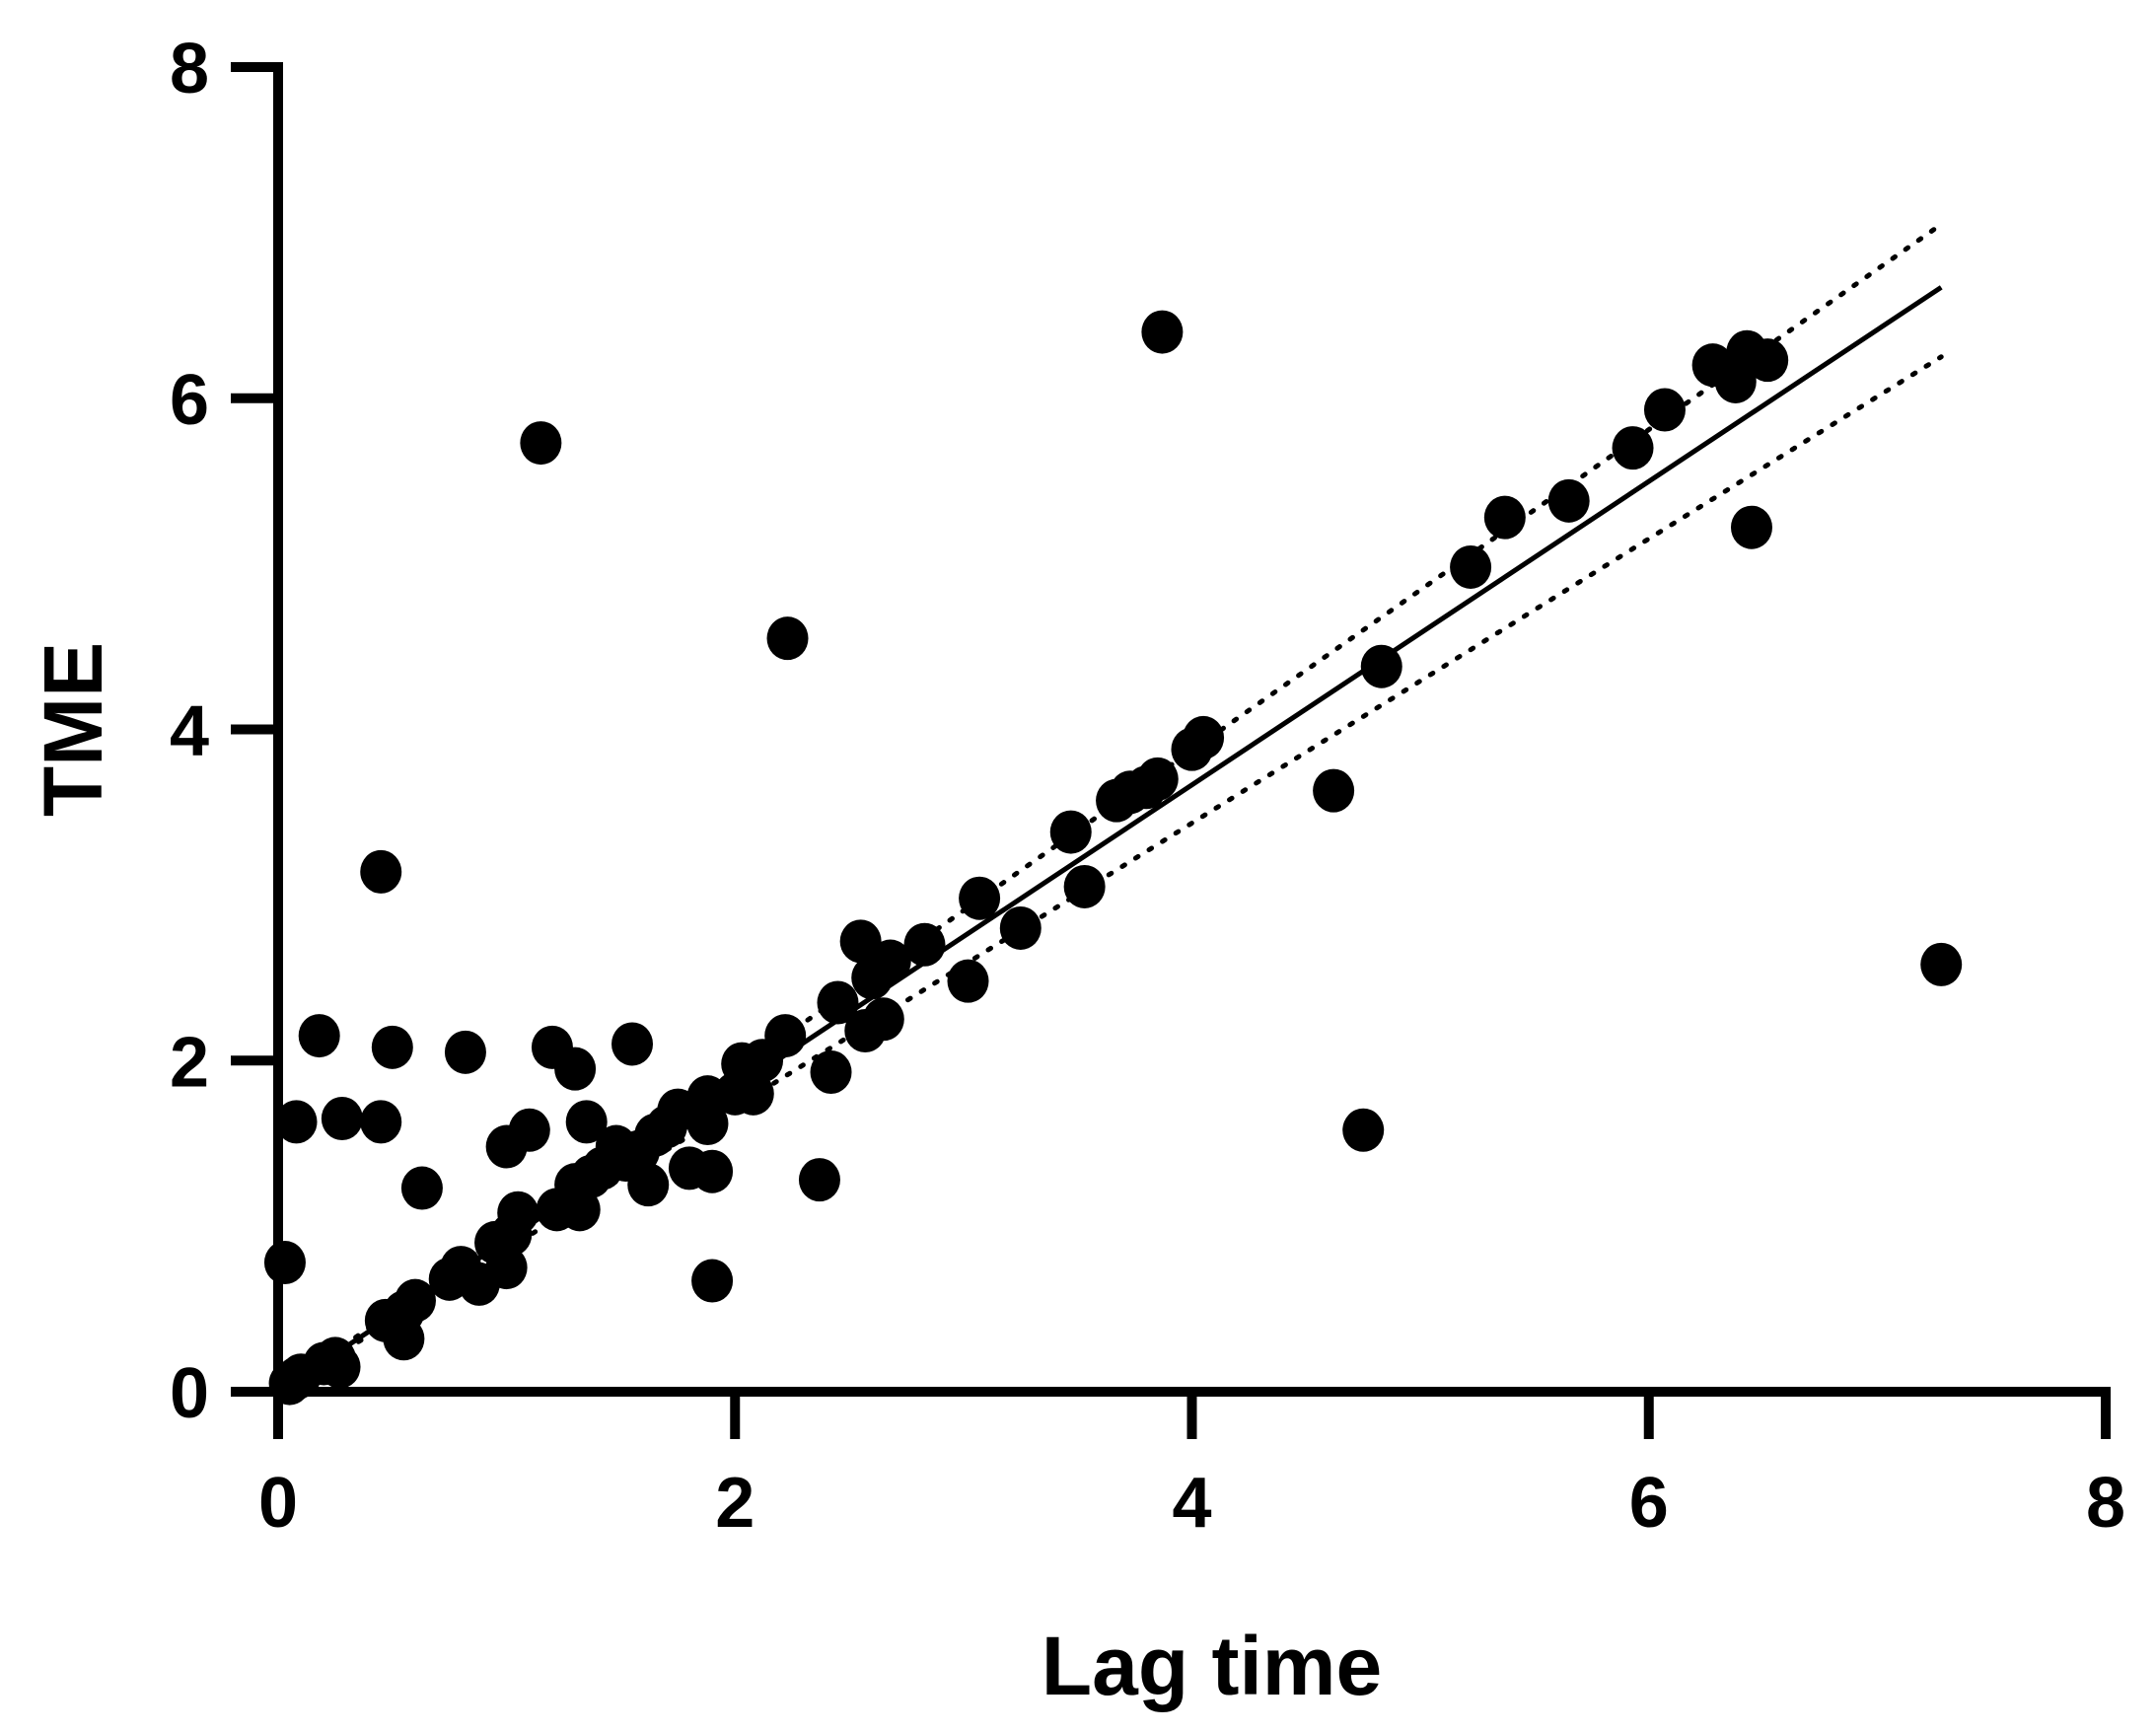 This screenshot has width=2156, height=1733. What do you see at coordinates (2105, 1503) in the screenshot?
I see `x-tick-label: 8` at bounding box center [2105, 1503].